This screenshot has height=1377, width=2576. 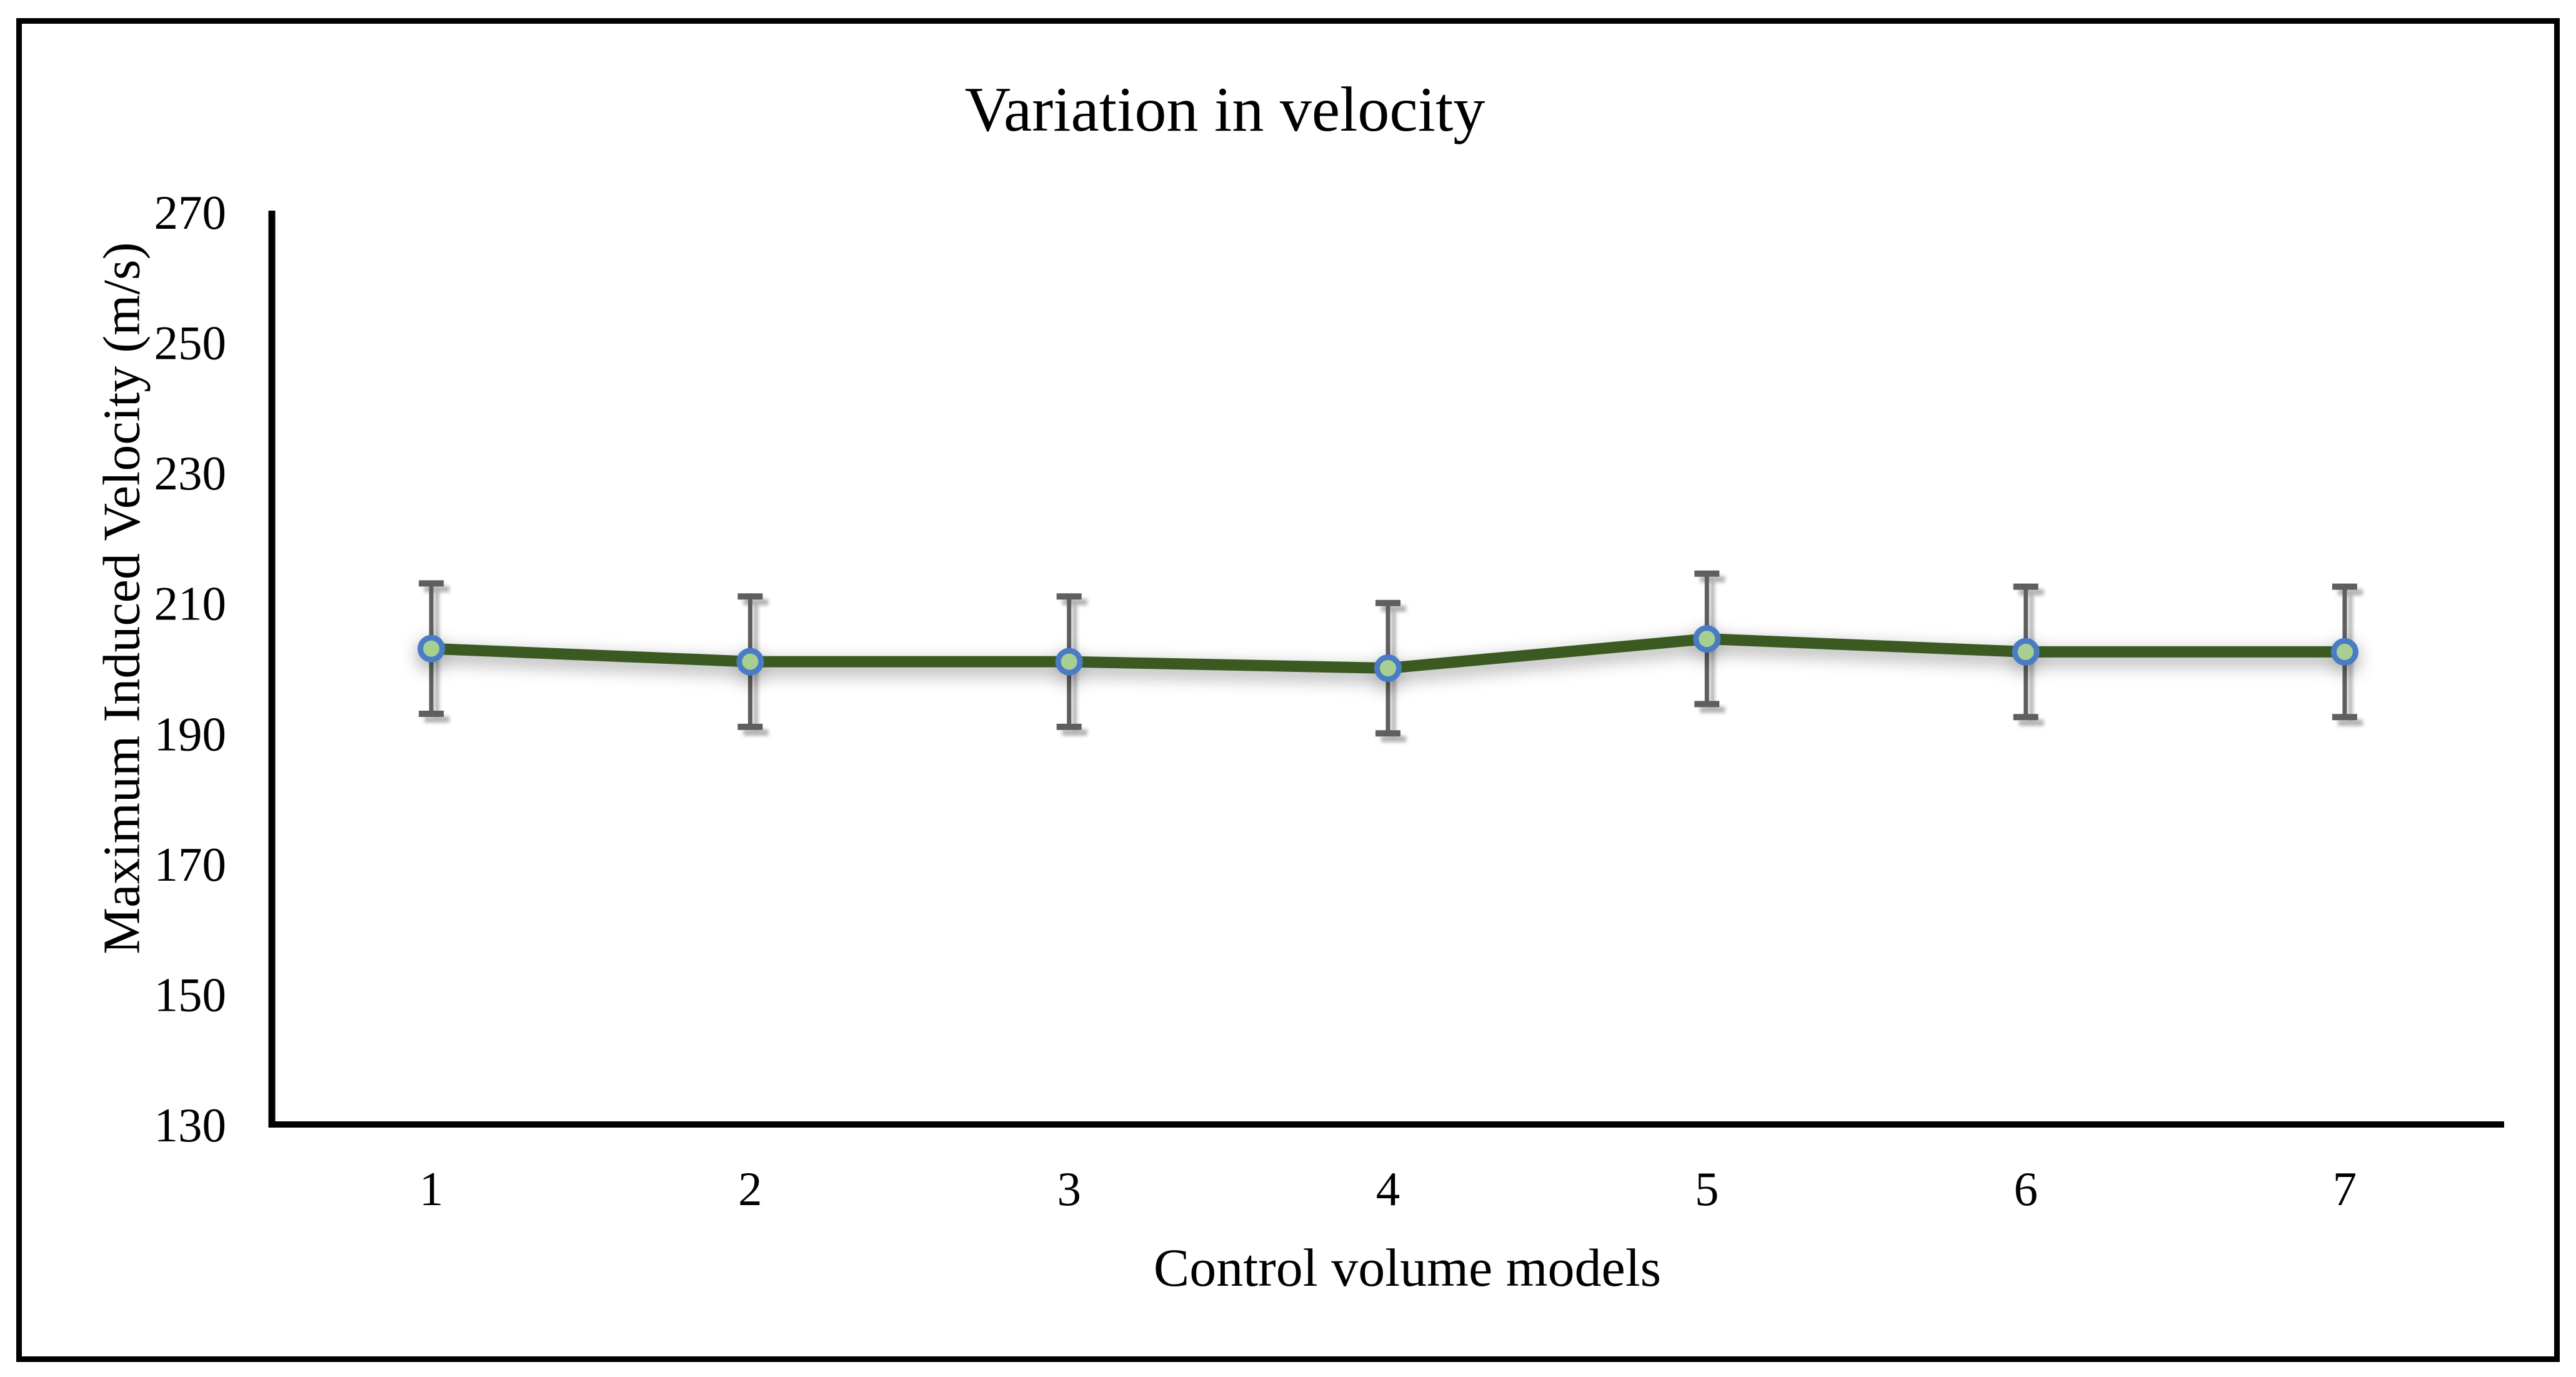 I want to click on x-category-label: 7, so click(x=2345, y=1189).